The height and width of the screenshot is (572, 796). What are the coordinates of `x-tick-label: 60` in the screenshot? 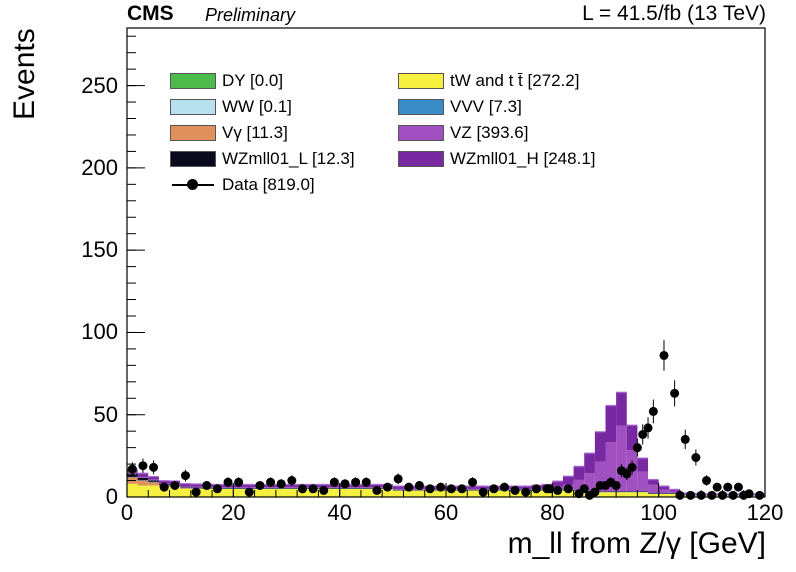 It's located at (446, 512).